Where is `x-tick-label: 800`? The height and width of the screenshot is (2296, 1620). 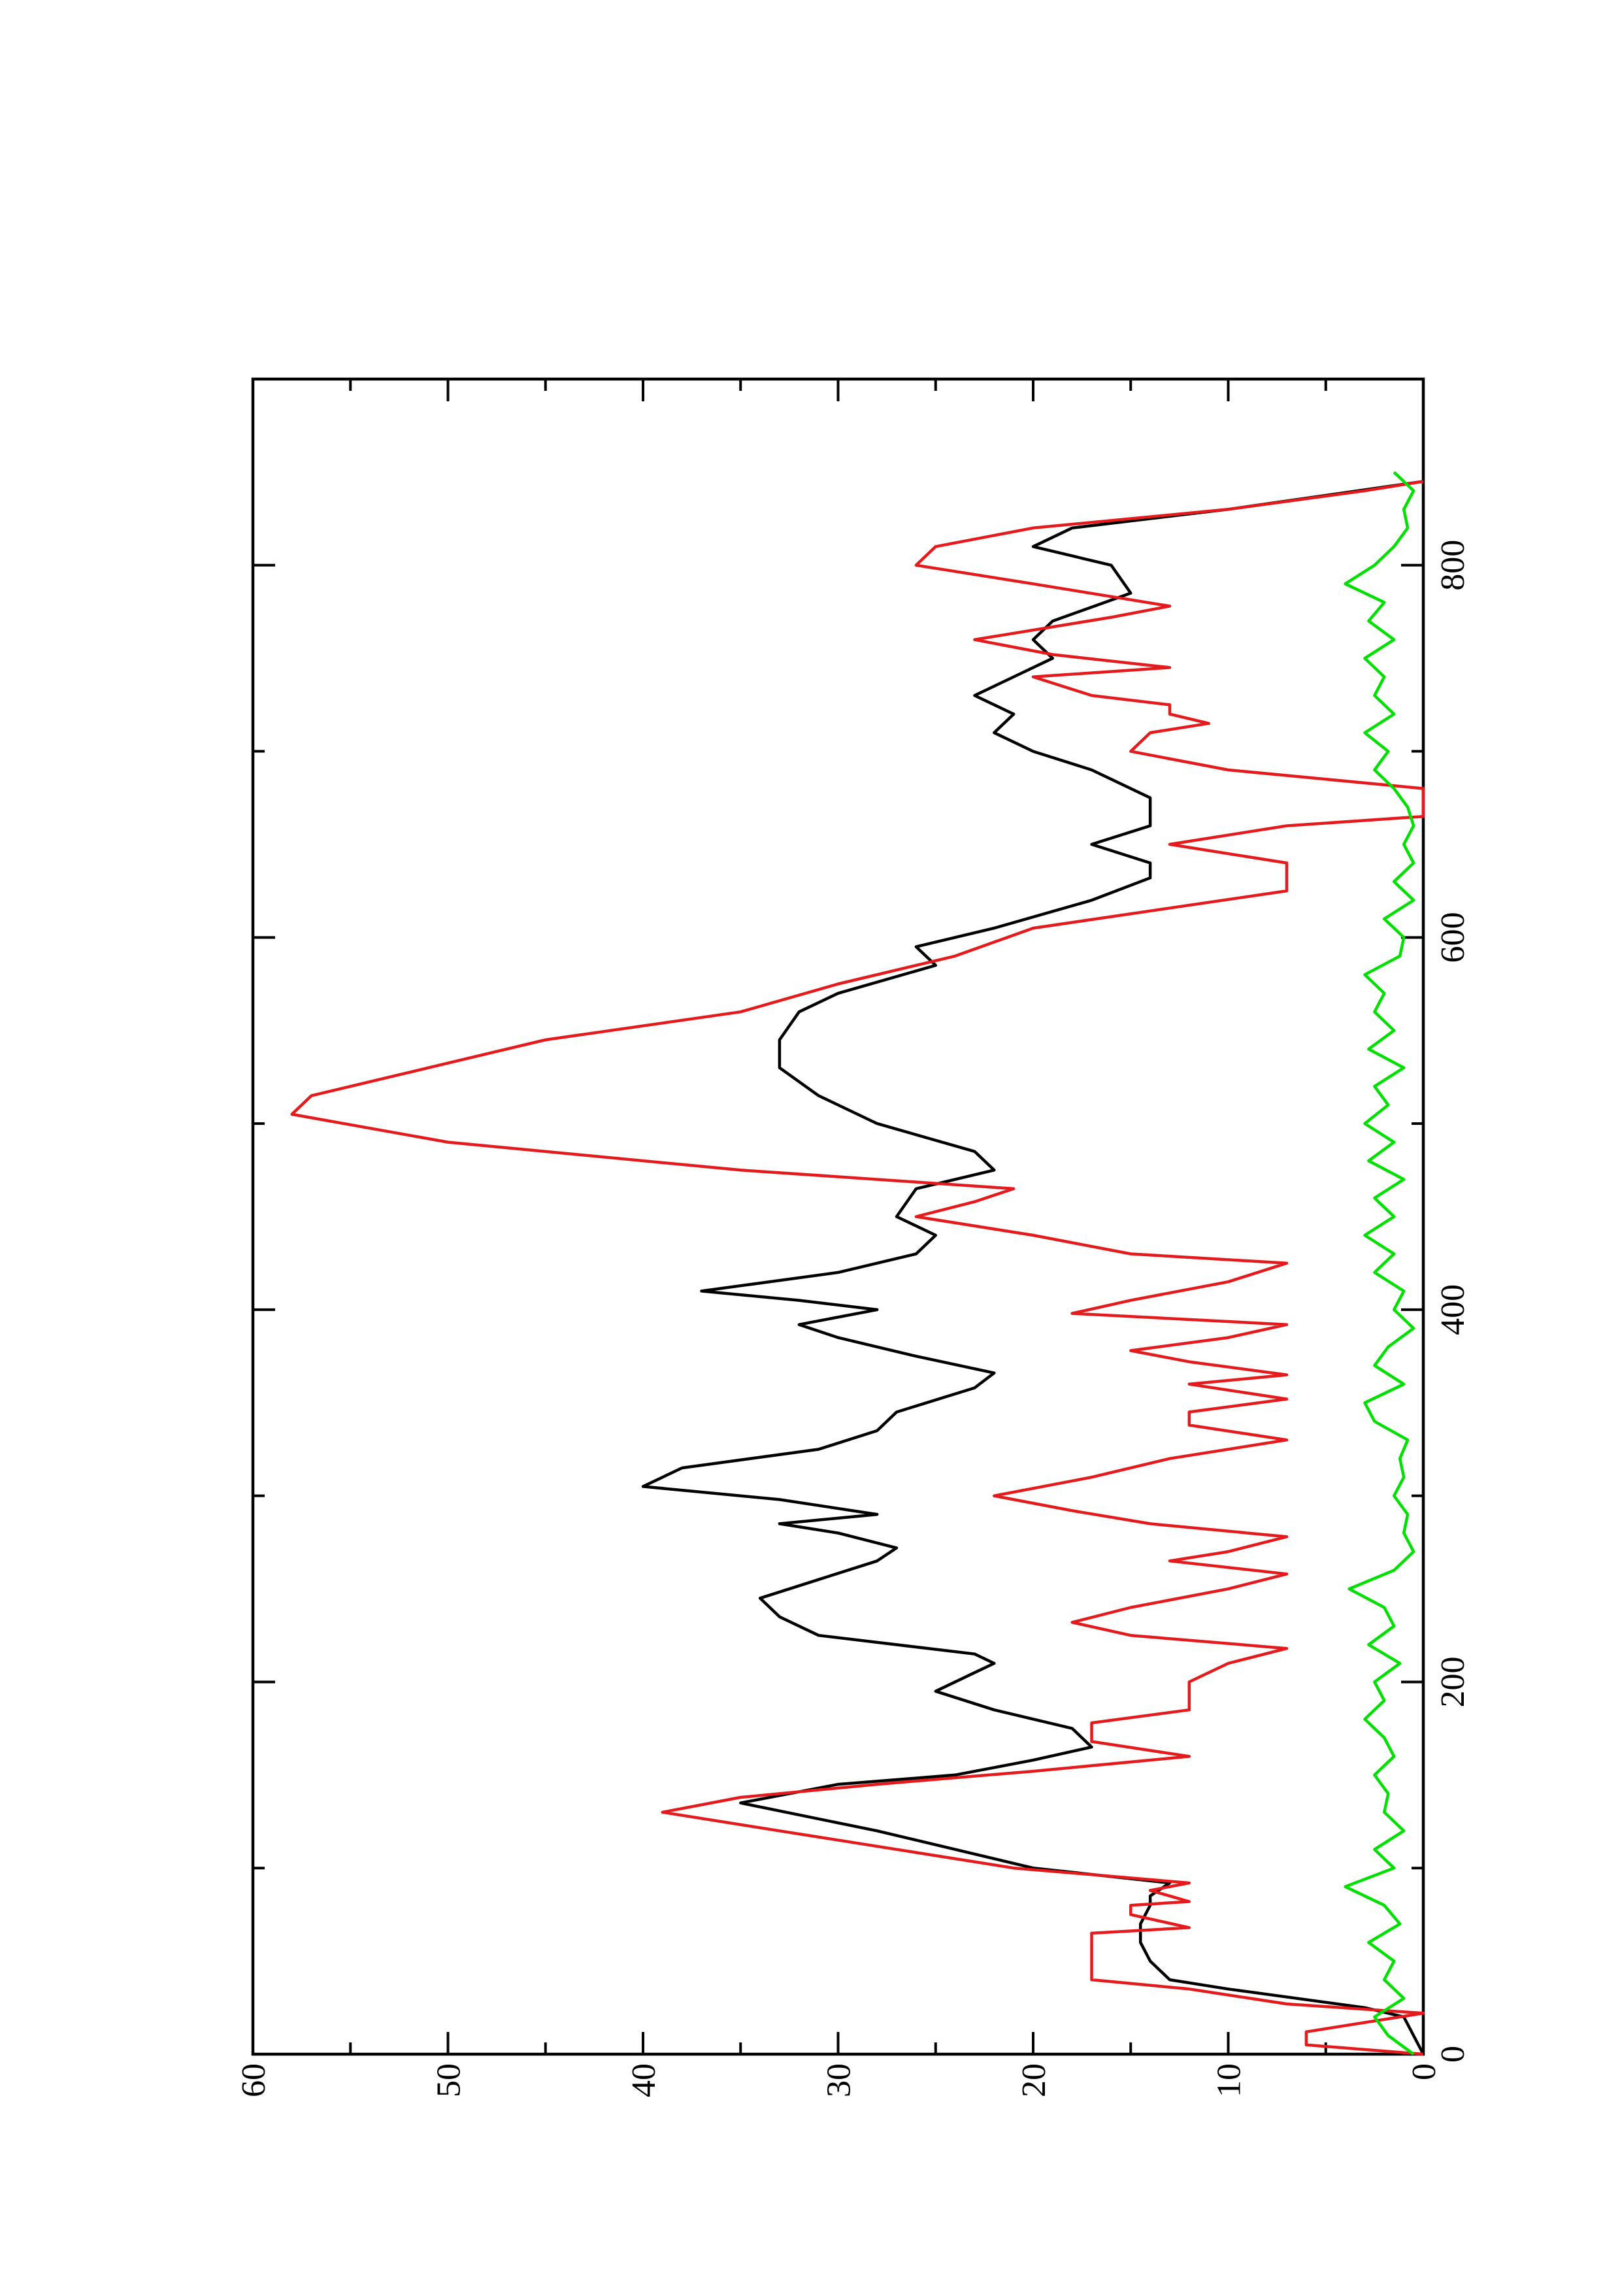 x-tick-label: 800 is located at coordinates (1453, 565).